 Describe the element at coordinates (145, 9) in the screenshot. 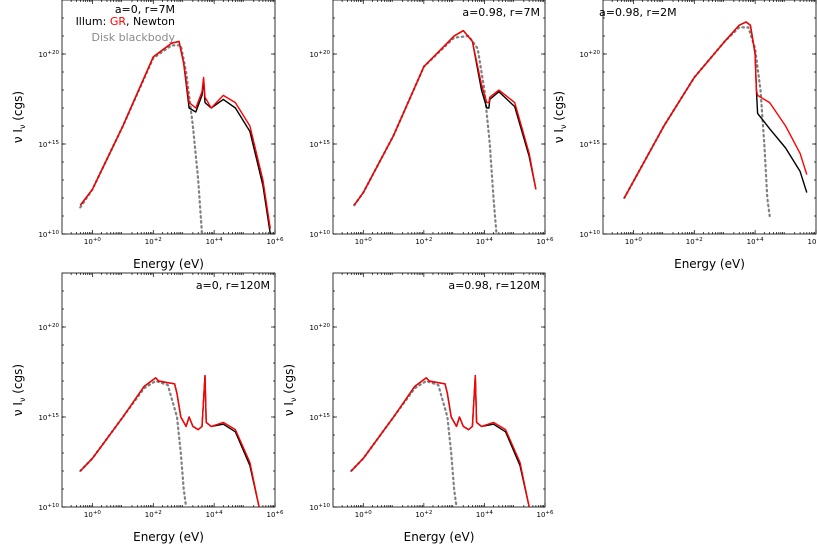

I see `annotation-panel-1: a=0, r=7M` at that location.